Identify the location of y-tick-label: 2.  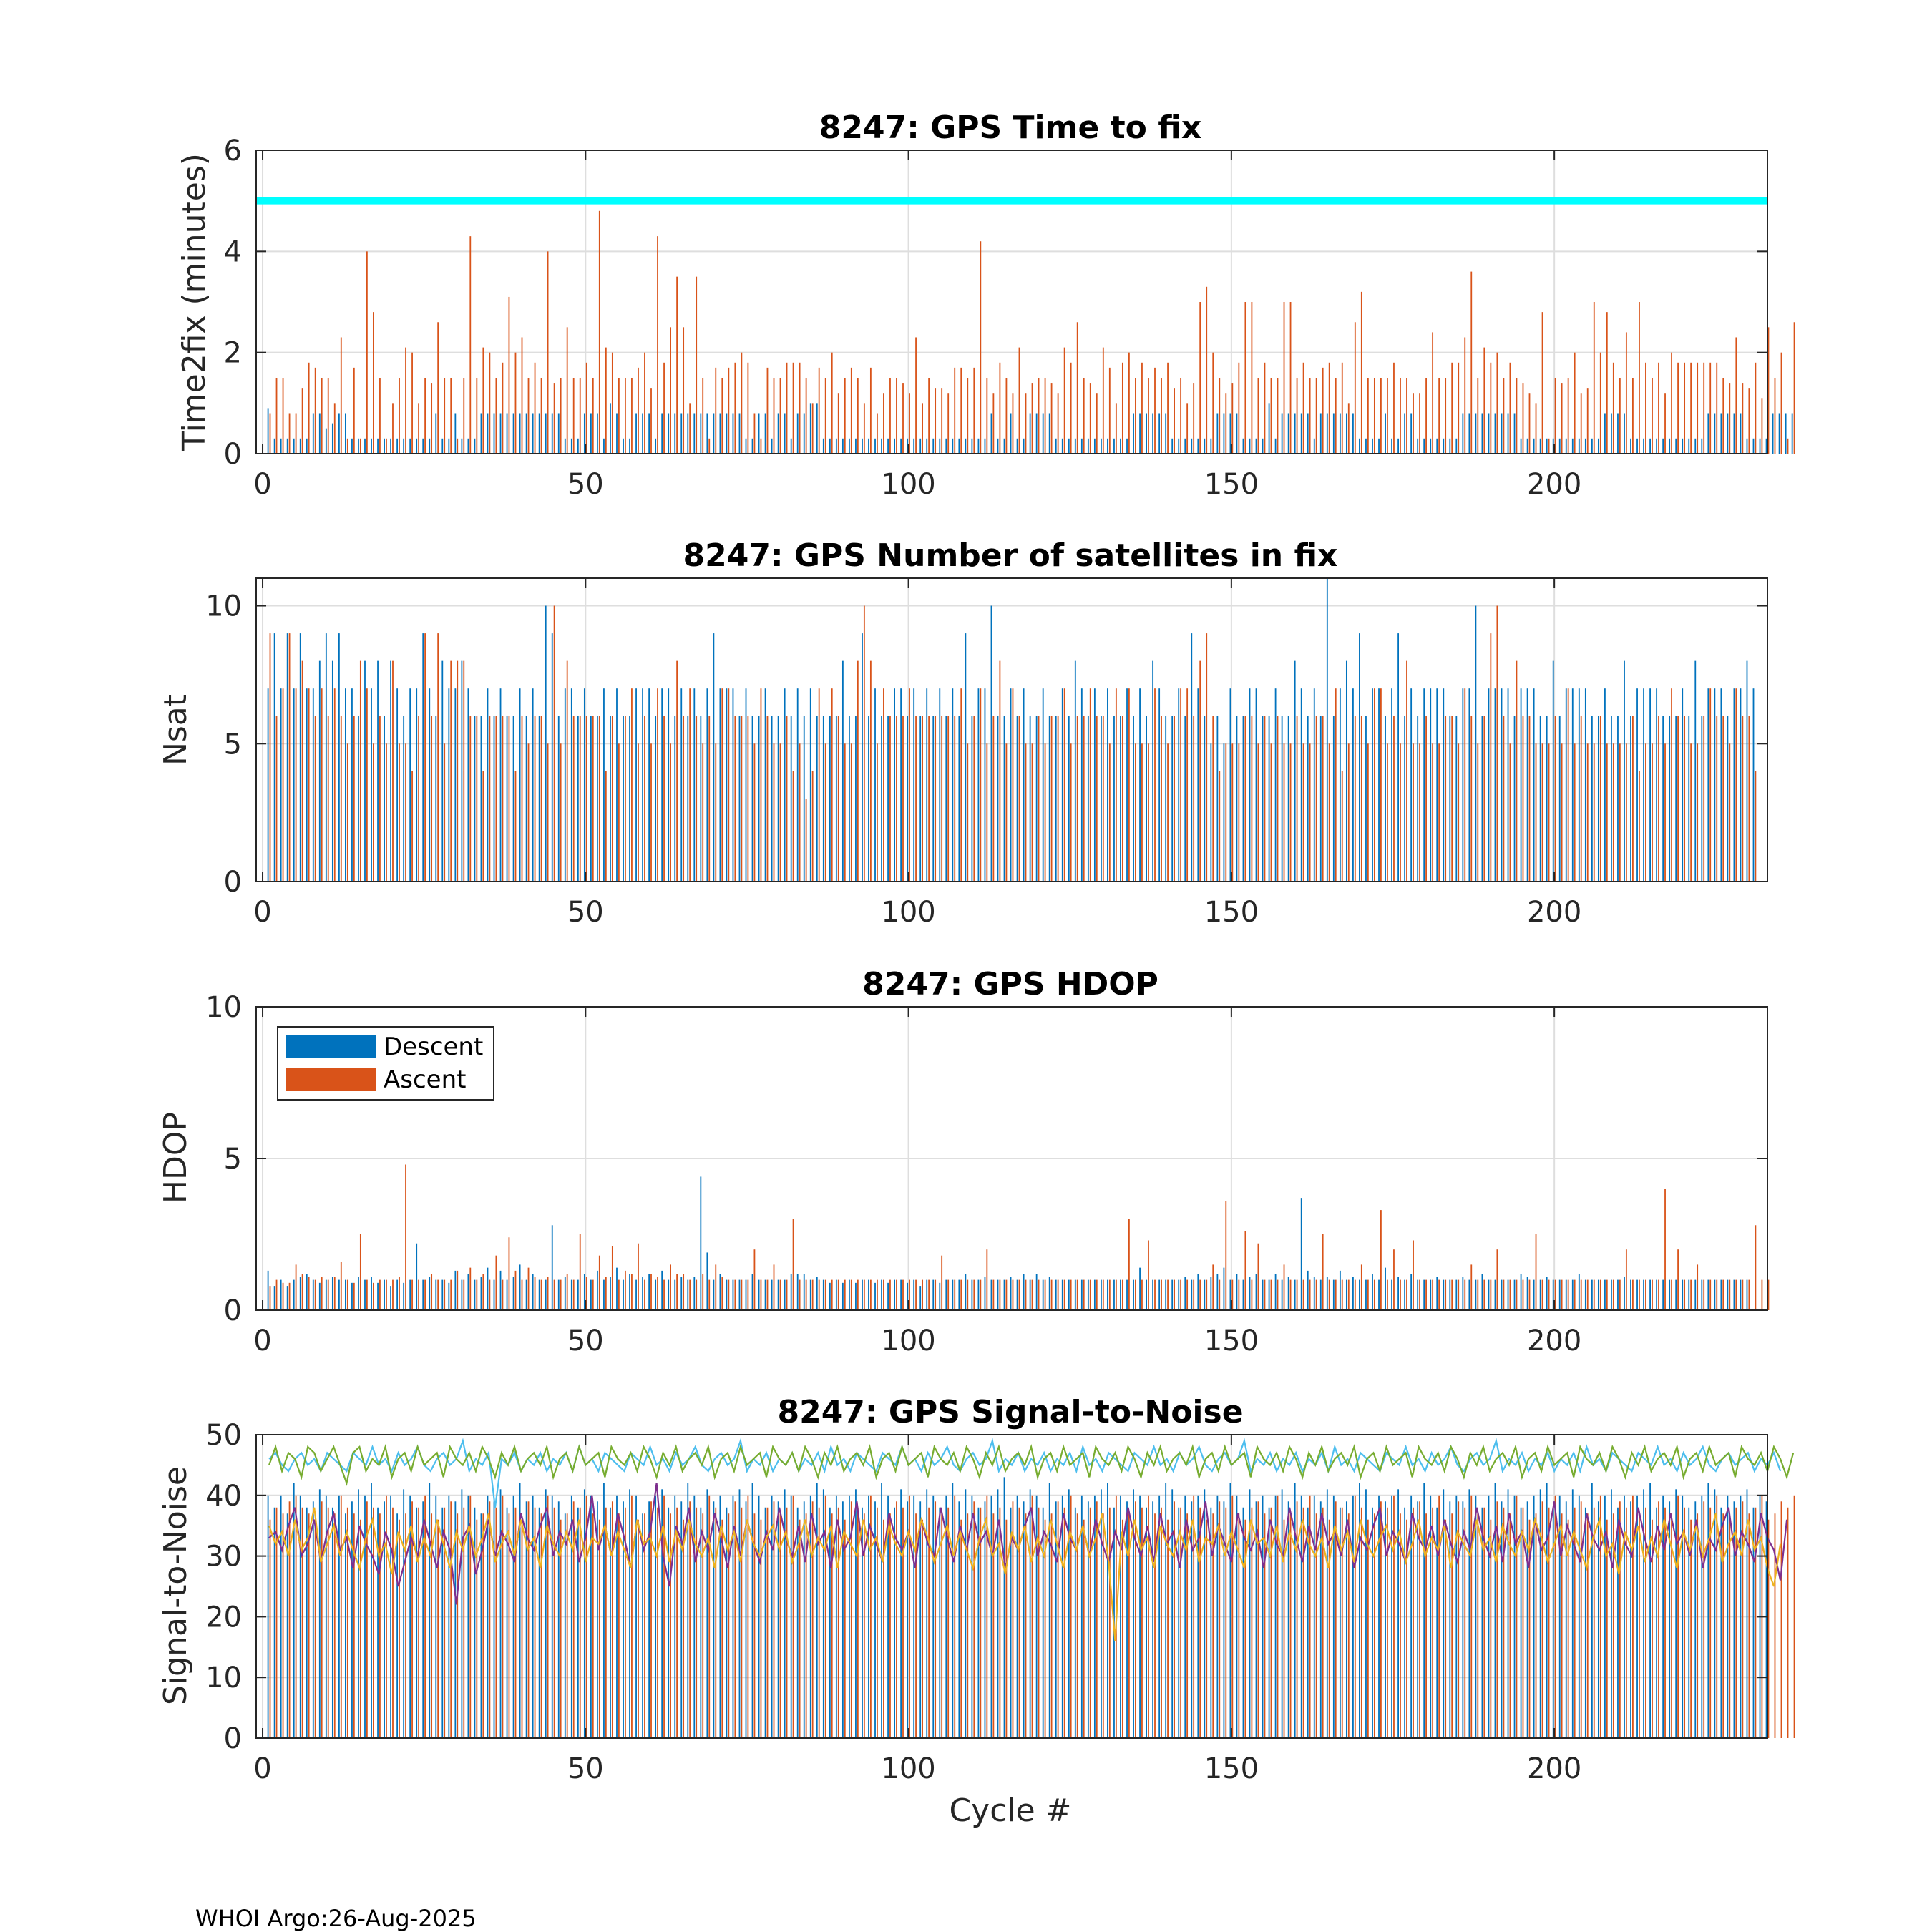
(233, 353).